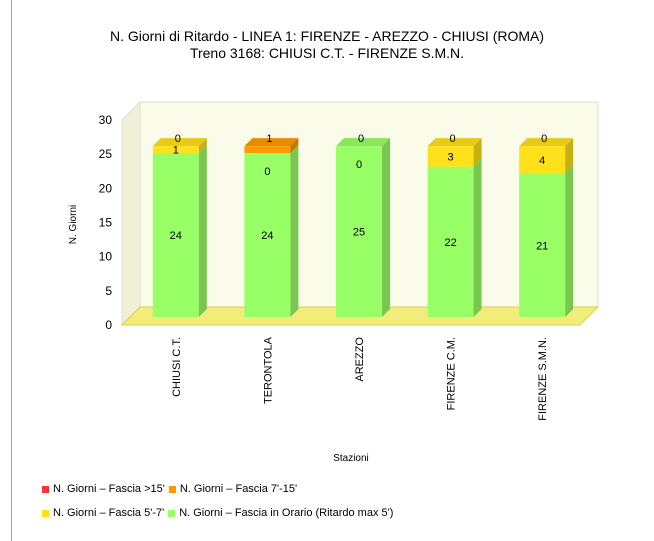  Describe the element at coordinates (238, 489) in the screenshot. I see `legend-label: N. Giorni – Fascia 7'-15'` at that location.